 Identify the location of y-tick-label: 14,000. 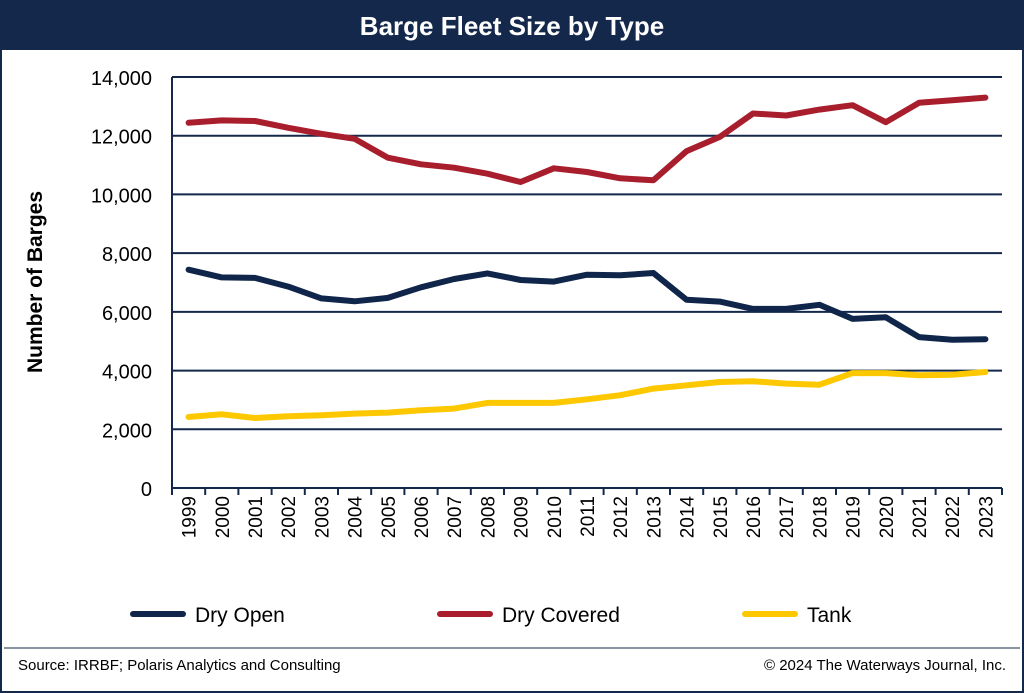
(121, 79).